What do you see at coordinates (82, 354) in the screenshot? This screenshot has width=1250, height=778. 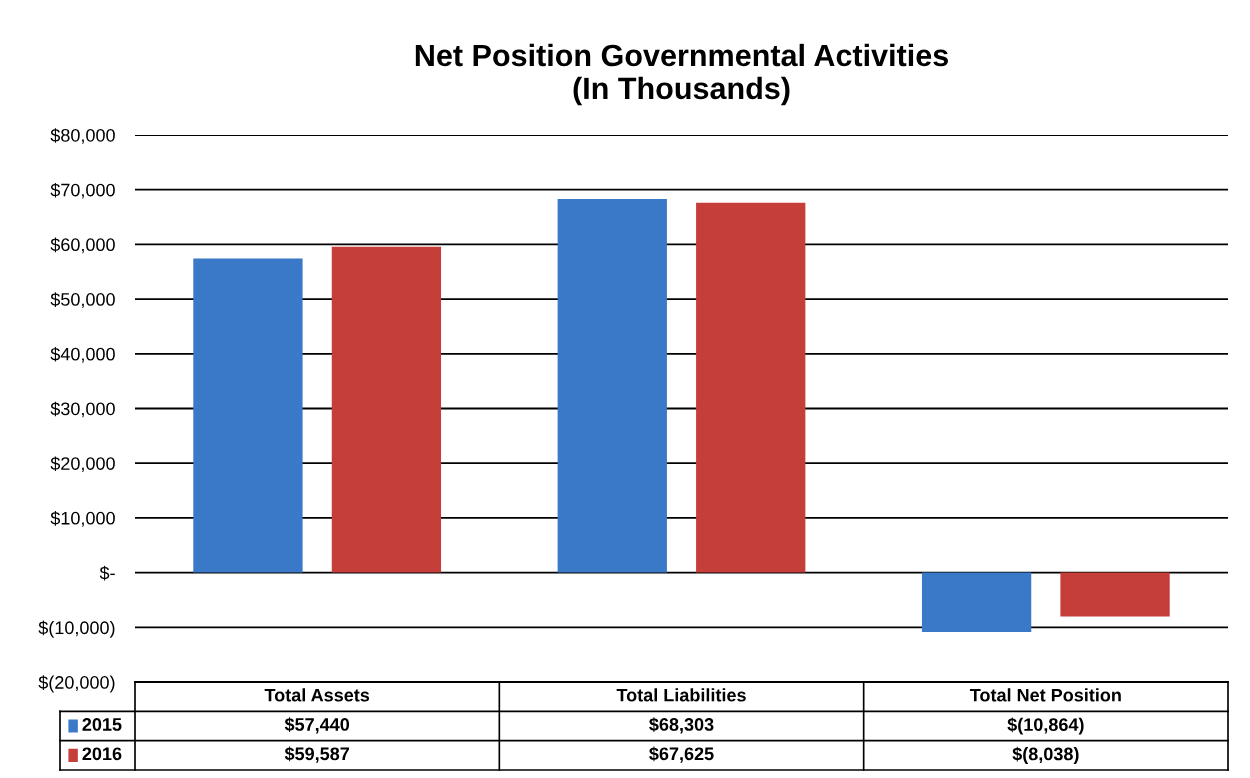 I see `y-tick-label: $40,000` at bounding box center [82, 354].